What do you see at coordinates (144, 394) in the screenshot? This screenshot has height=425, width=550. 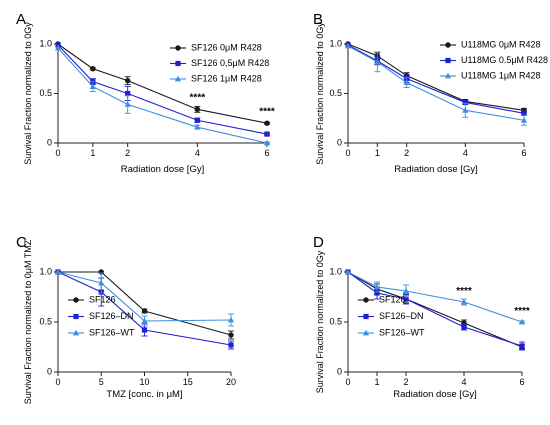 I see `x-axis-label: TMZ [conc. in μM]` at bounding box center [144, 394].